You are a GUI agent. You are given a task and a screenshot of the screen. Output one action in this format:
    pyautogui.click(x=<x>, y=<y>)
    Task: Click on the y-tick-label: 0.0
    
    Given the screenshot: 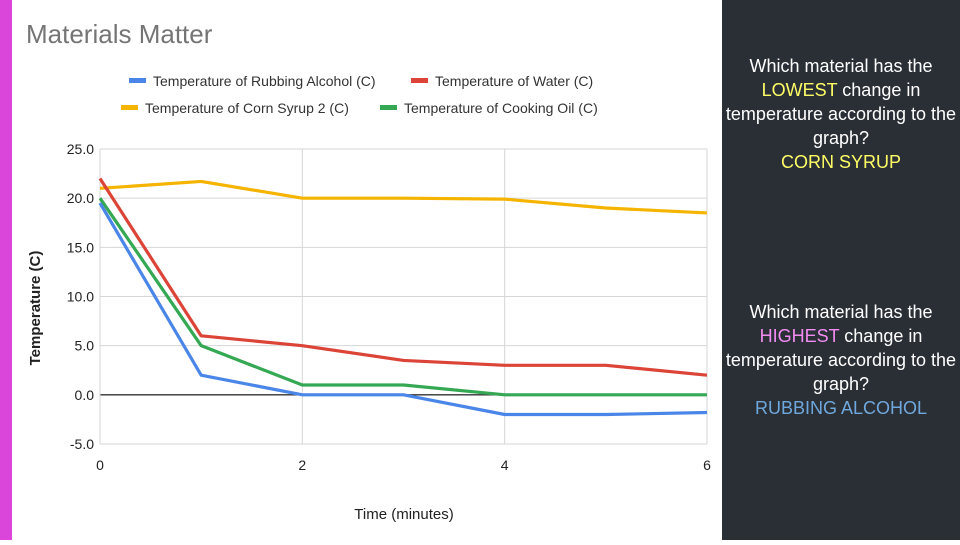 What is the action you would take?
    pyautogui.click(x=85, y=395)
    